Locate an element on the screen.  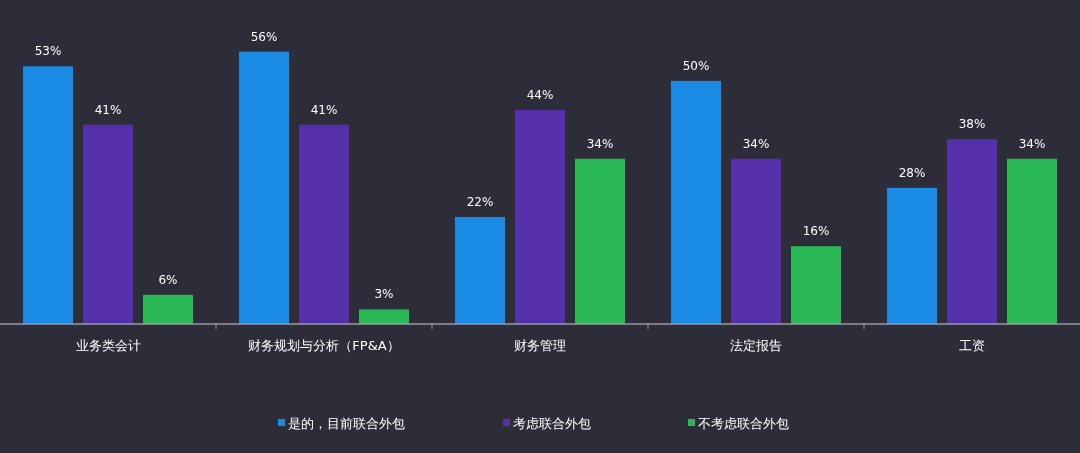
x-tick-label: 工资 is located at coordinates (972, 345).